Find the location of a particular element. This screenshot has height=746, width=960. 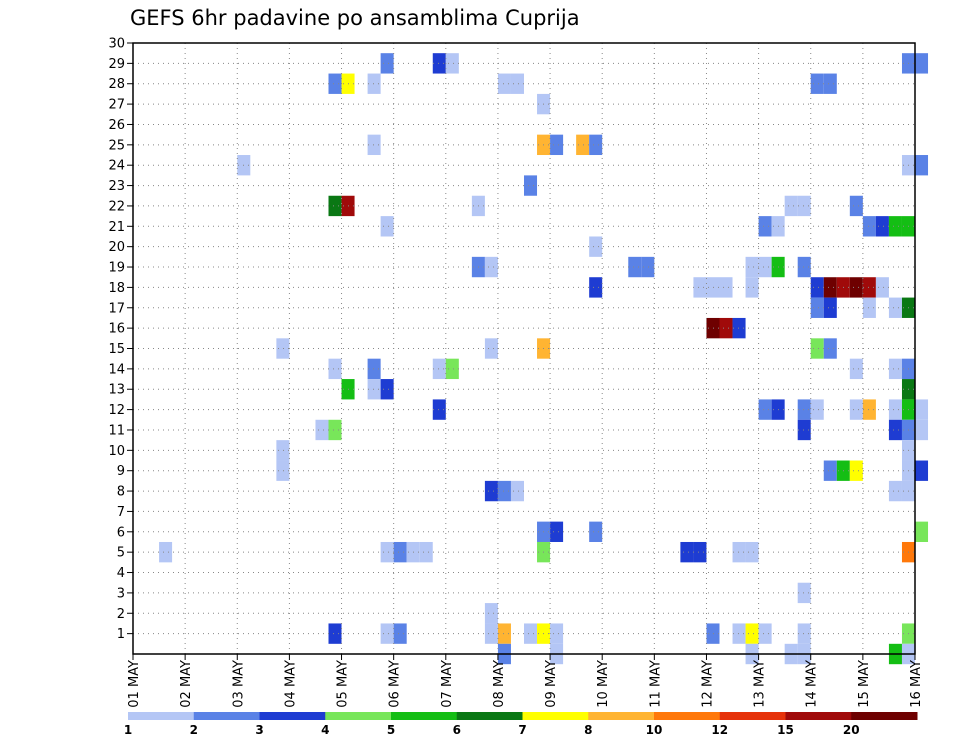

legend-label: 2 is located at coordinates (194, 730).